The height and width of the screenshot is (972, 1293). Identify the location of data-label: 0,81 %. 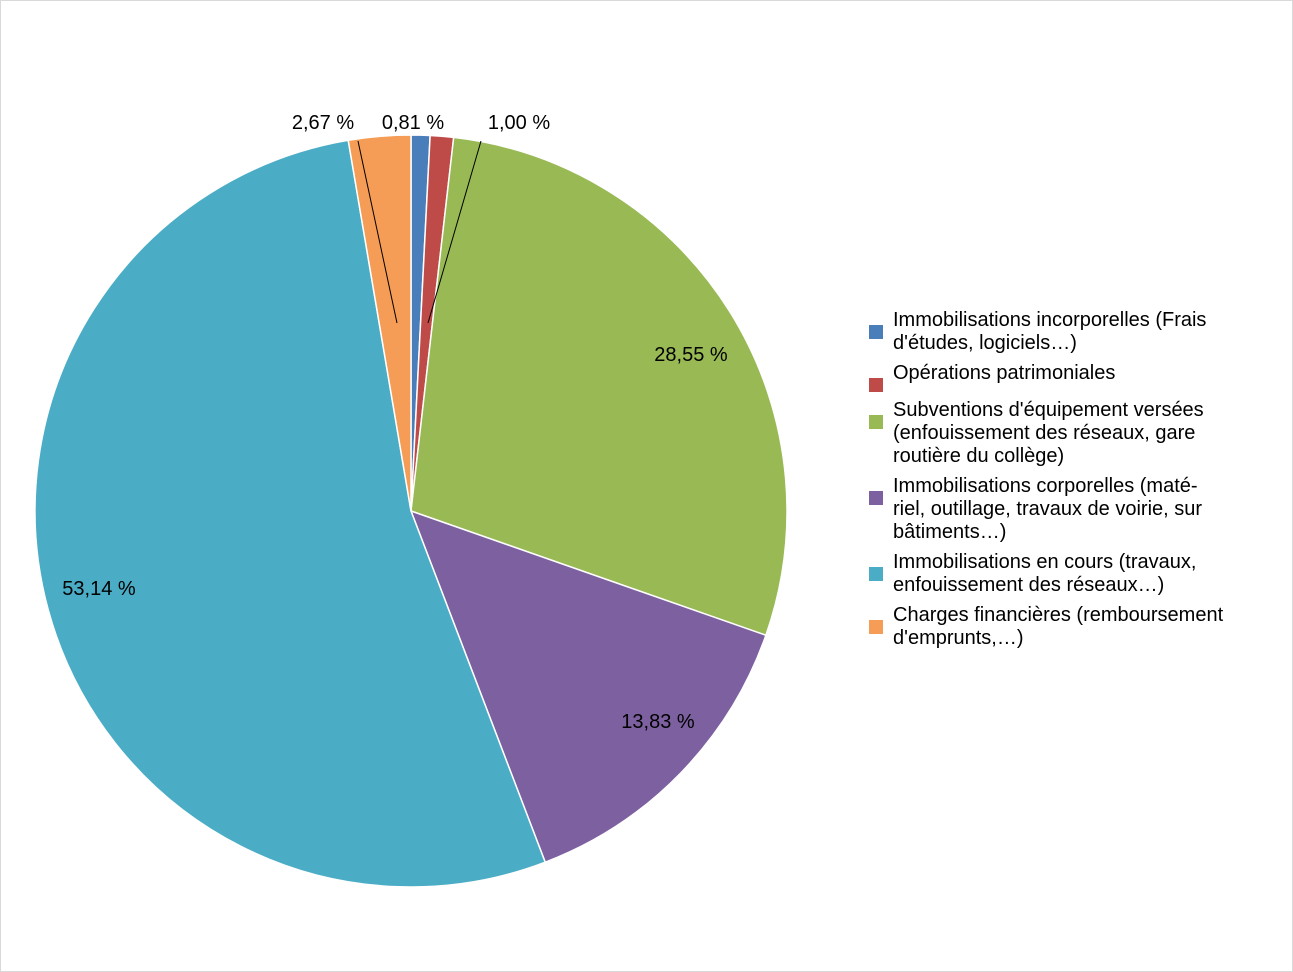
(413, 123).